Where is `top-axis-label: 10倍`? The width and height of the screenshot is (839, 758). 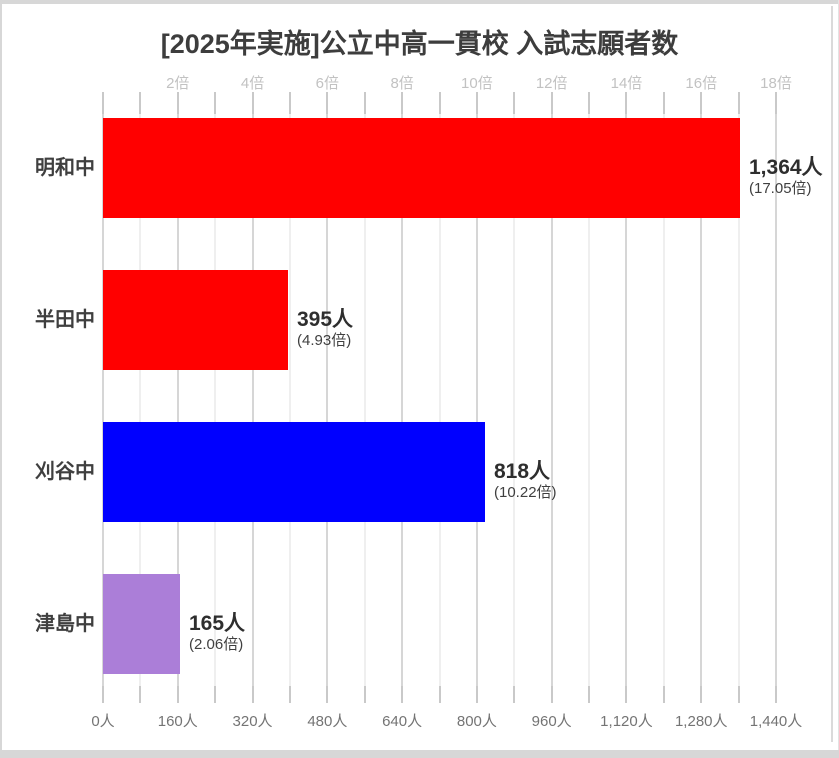 top-axis-label: 10倍 is located at coordinates (477, 83).